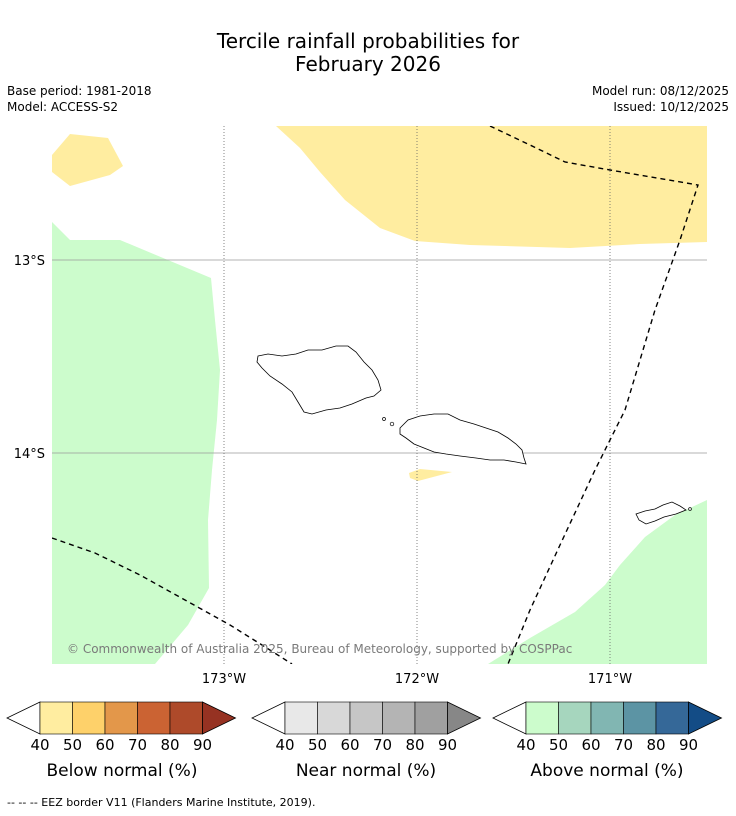 The height and width of the screenshot is (816, 736). Describe the element at coordinates (368, 64) in the screenshot. I see `title-line-2: February 2026` at that location.